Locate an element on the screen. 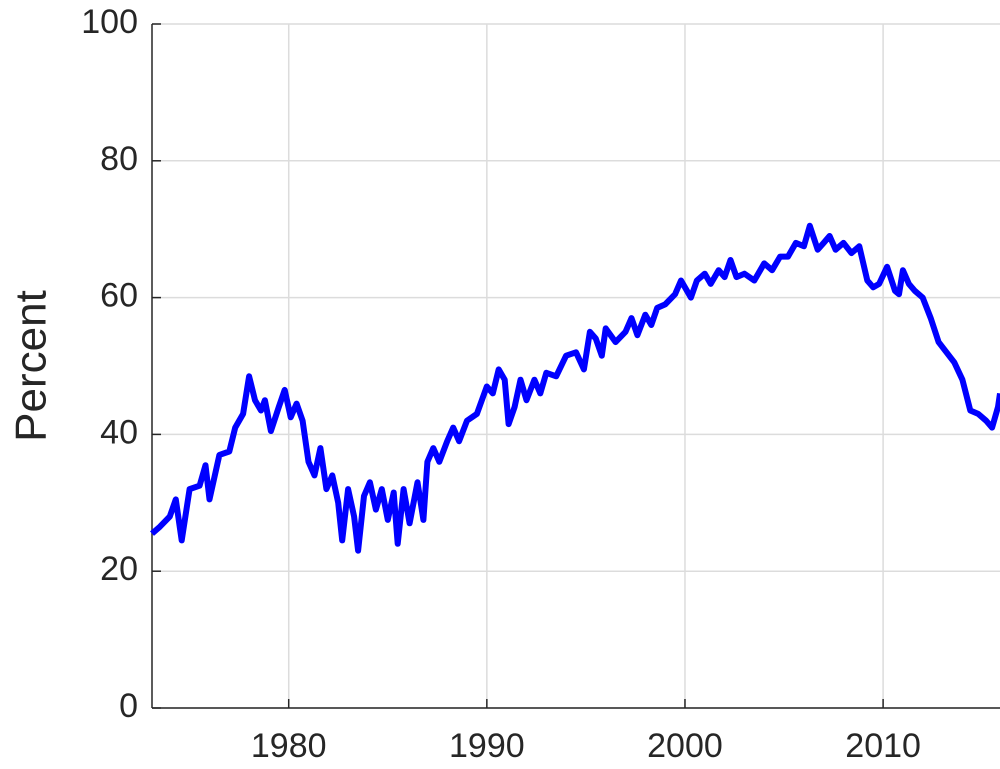 This screenshot has width=1000, height=769. y-tick-label: 60 is located at coordinates (119, 296).